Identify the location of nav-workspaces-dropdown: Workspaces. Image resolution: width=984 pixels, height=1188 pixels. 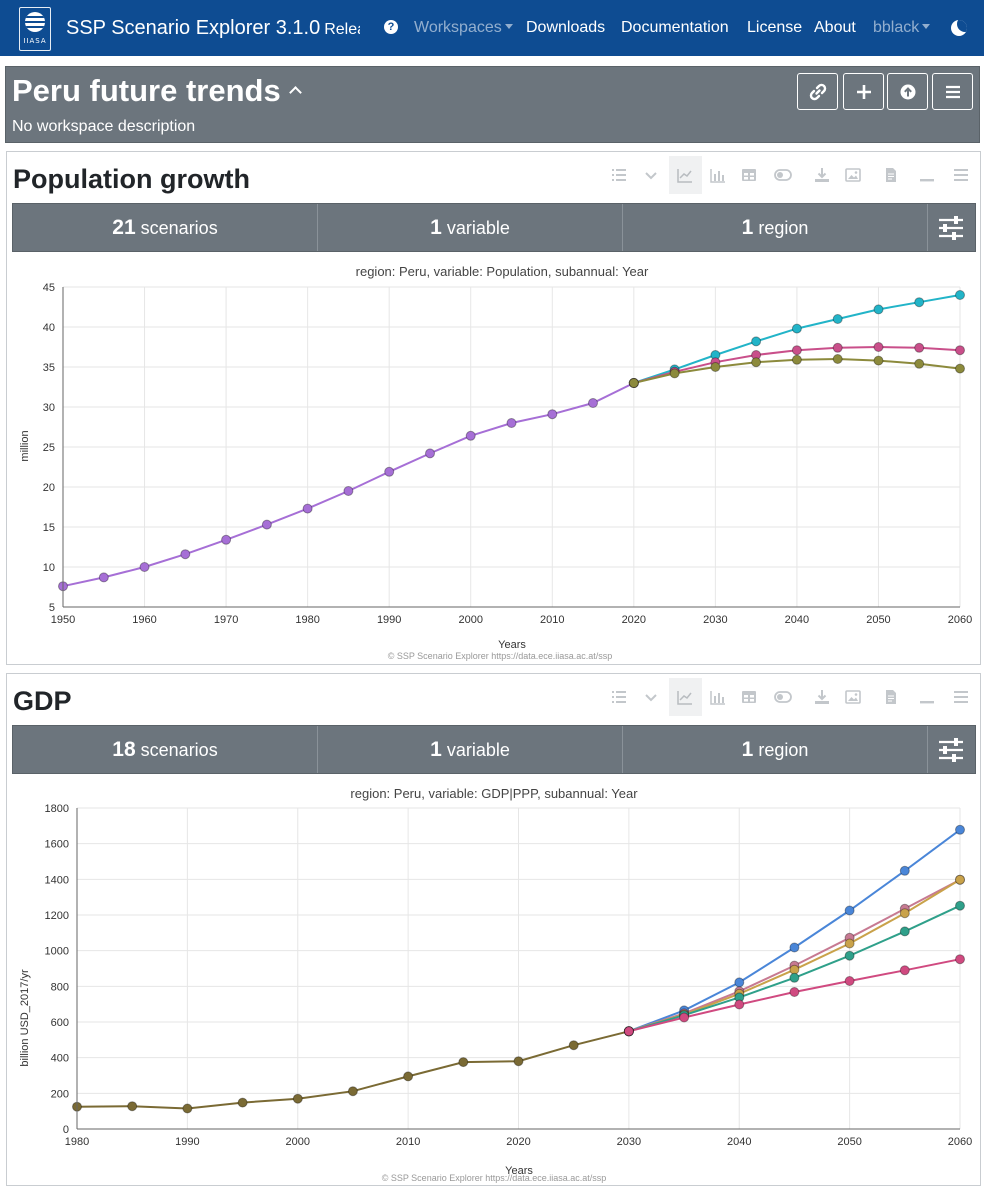
(463, 28).